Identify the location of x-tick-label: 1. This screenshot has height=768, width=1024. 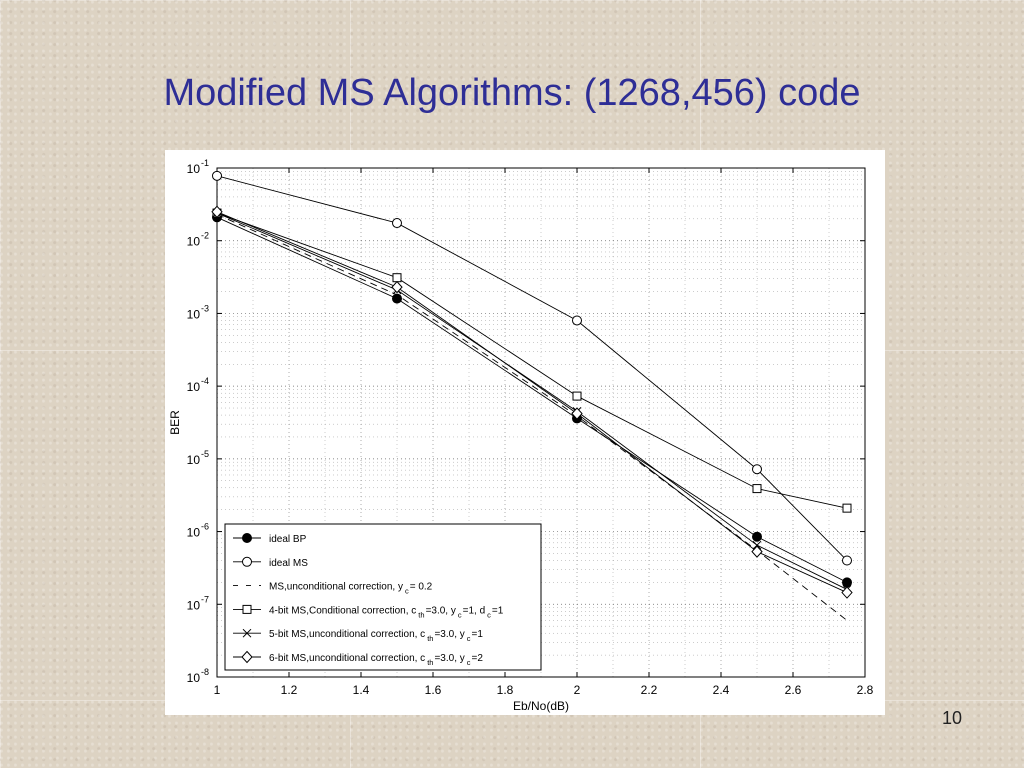
(217, 690).